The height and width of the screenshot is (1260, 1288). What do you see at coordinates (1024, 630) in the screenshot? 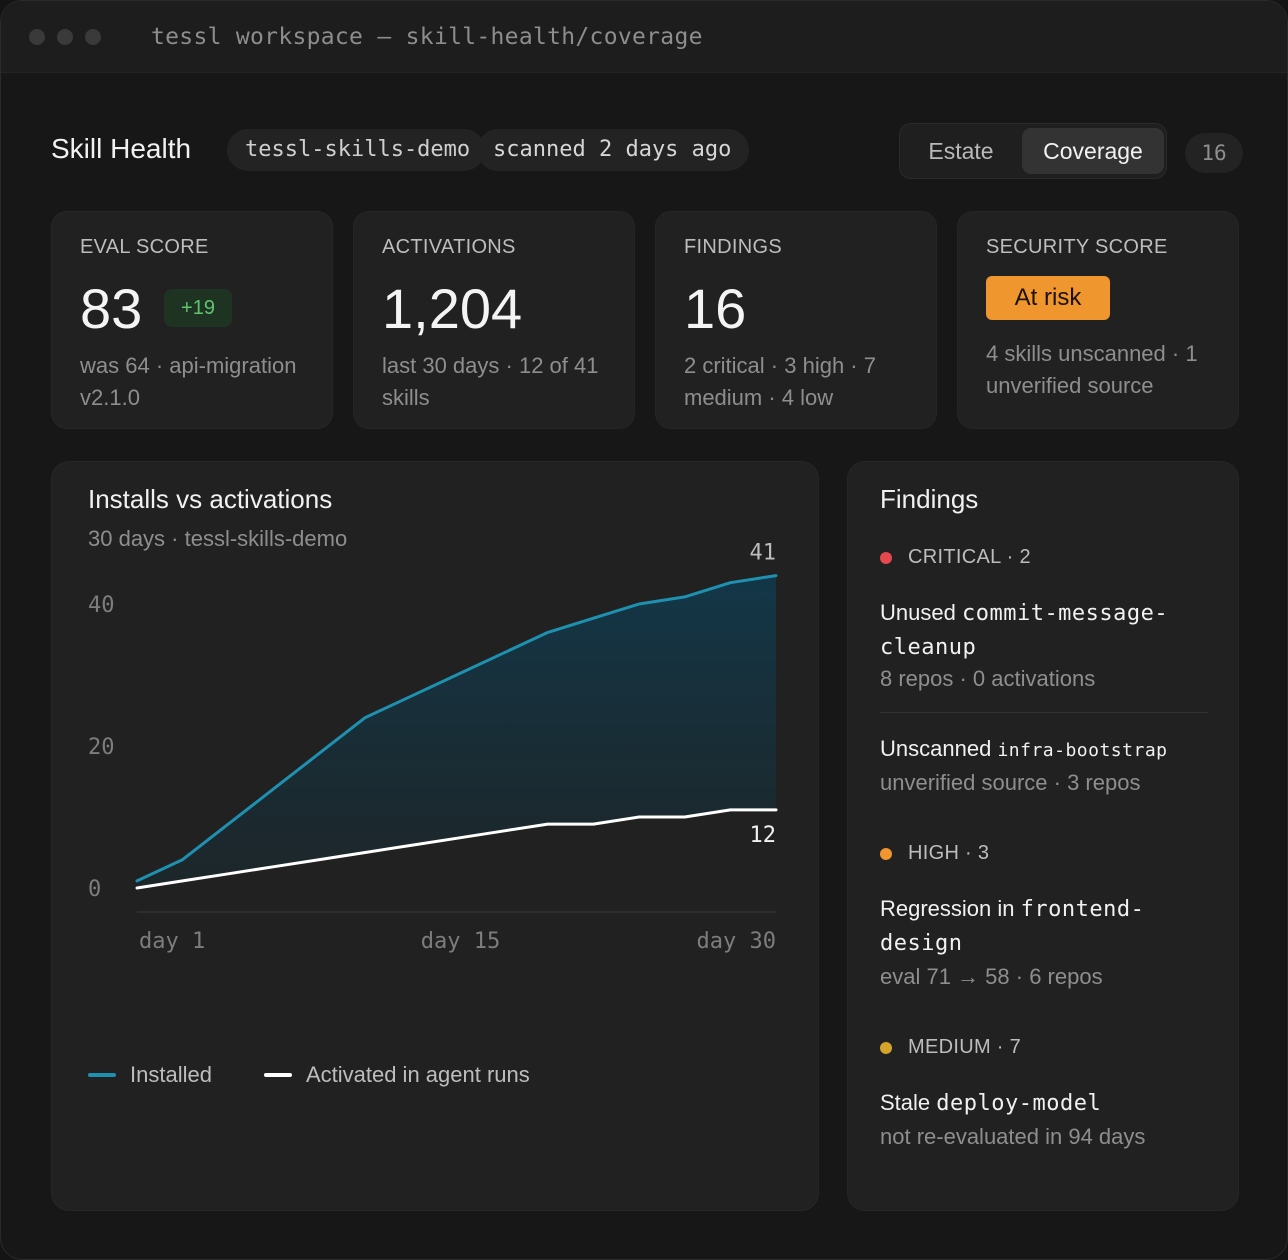
I see `finding-skill-name: commit-message-cleanup` at bounding box center [1024, 630].